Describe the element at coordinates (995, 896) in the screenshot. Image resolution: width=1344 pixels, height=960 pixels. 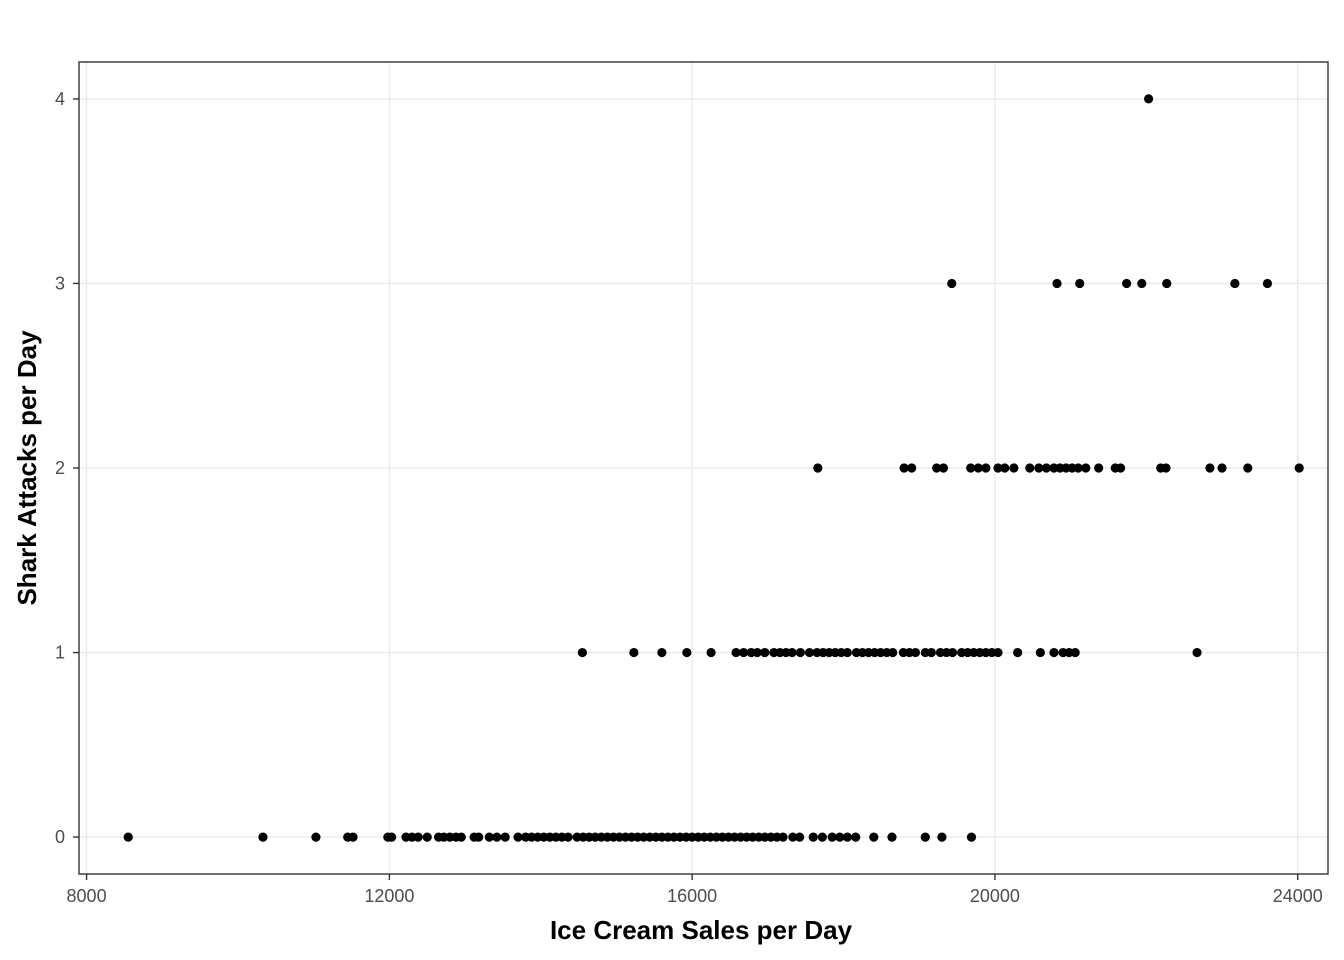
I see `x-tick-label: 20000` at that location.